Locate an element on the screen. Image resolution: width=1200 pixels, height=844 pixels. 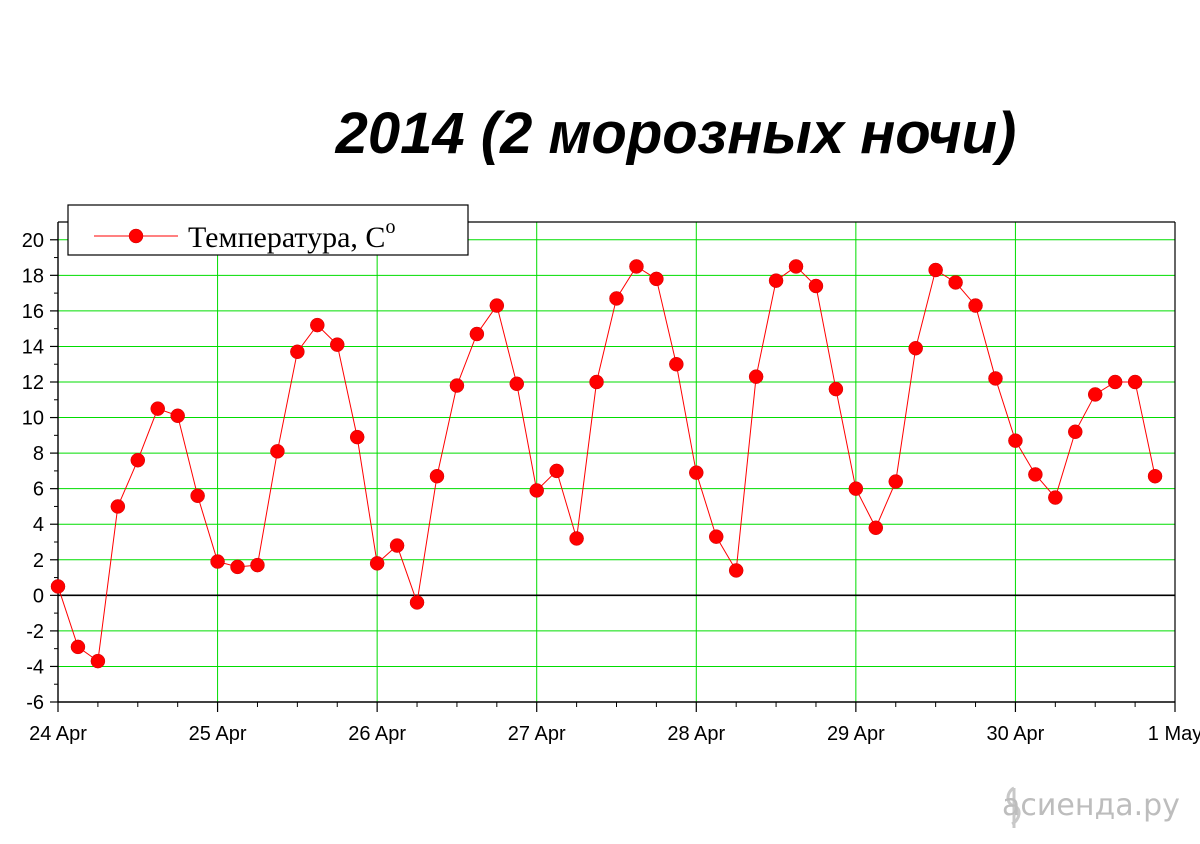
x-tick-label: 30 Apr is located at coordinates (1016, 734).